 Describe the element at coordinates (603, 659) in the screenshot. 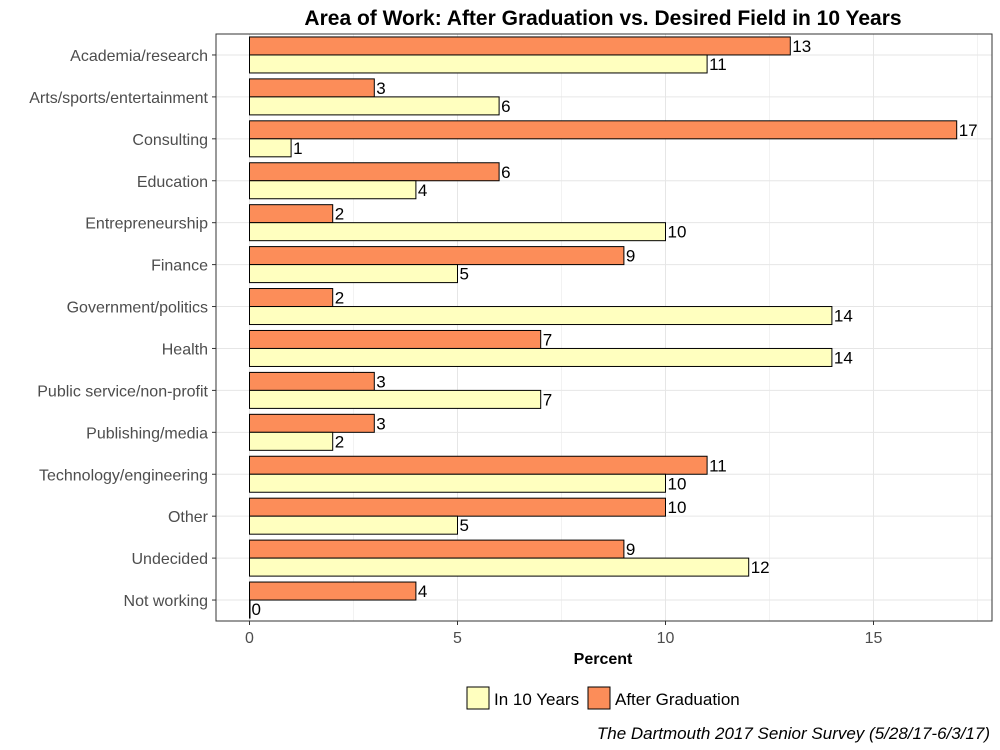

I see `x-axis-title: Percent` at that location.